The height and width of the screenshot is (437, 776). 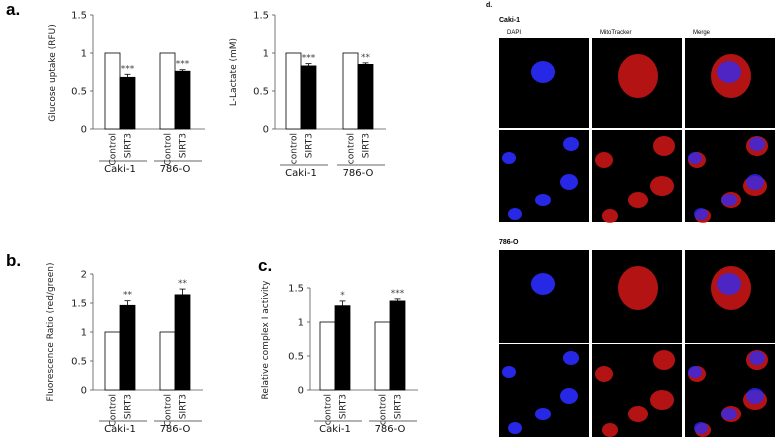 I want to click on panel-label-c: c., so click(x=265, y=265).